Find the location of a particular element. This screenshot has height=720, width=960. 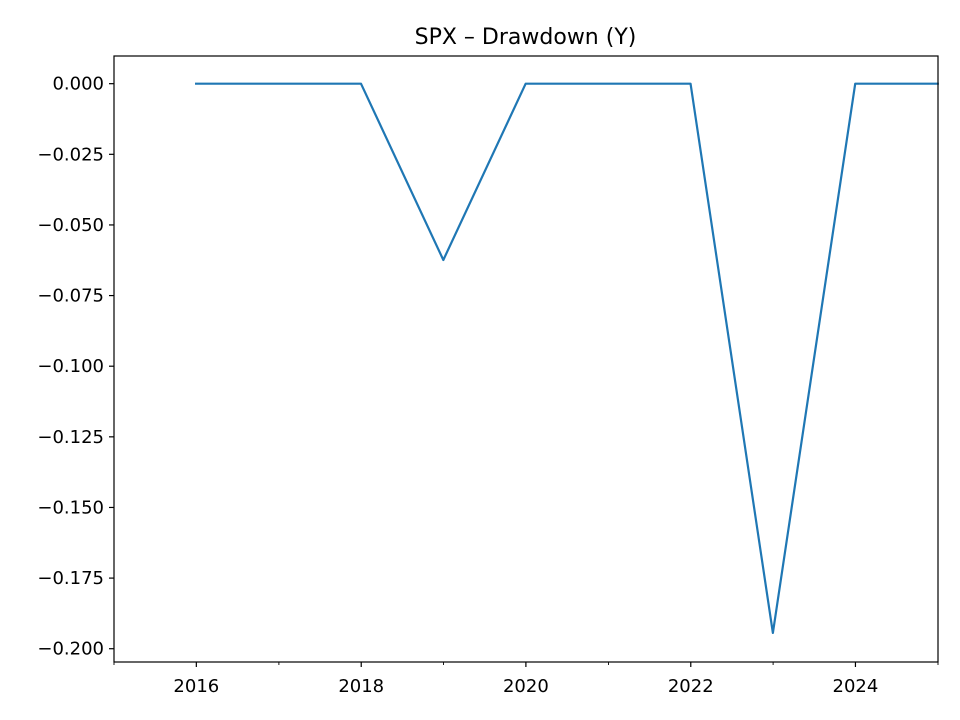

y-tick-label: −0.175 is located at coordinates (70, 578).